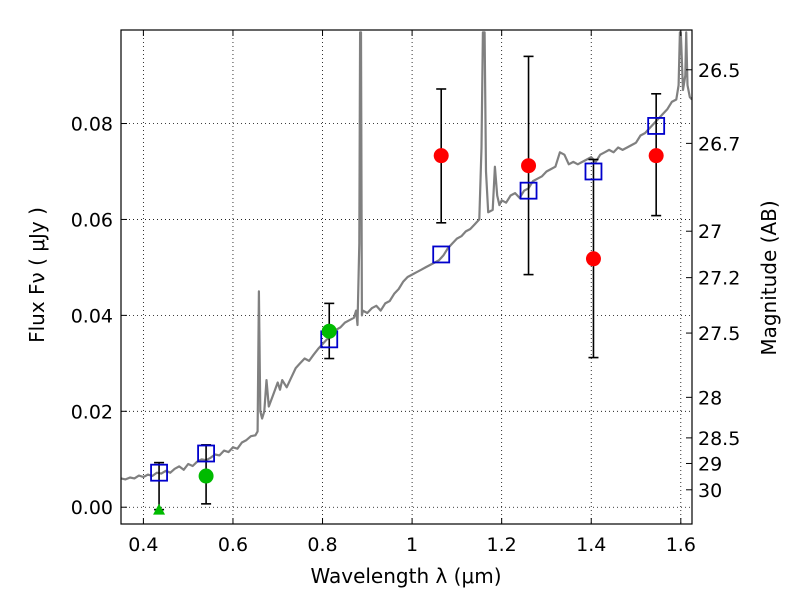 The height and width of the screenshot is (600, 800). I want to click on y-tick-label: 0.00, so click(92, 508).